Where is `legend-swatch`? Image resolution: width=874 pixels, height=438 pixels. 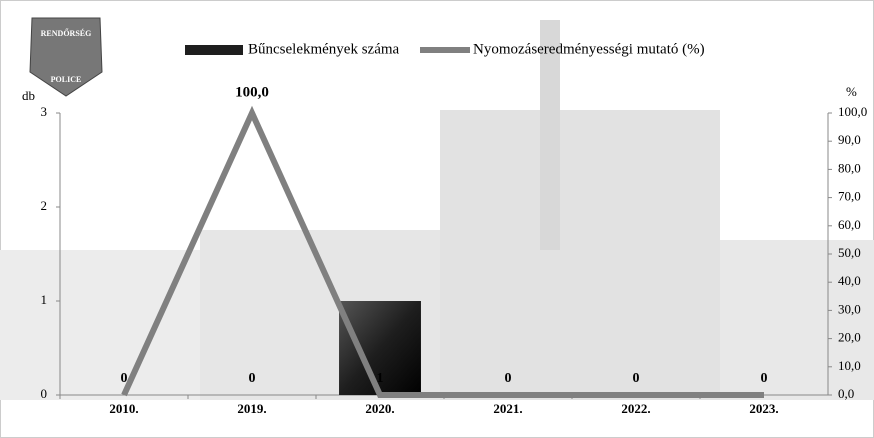
legend-swatch is located at coordinates (214, 50).